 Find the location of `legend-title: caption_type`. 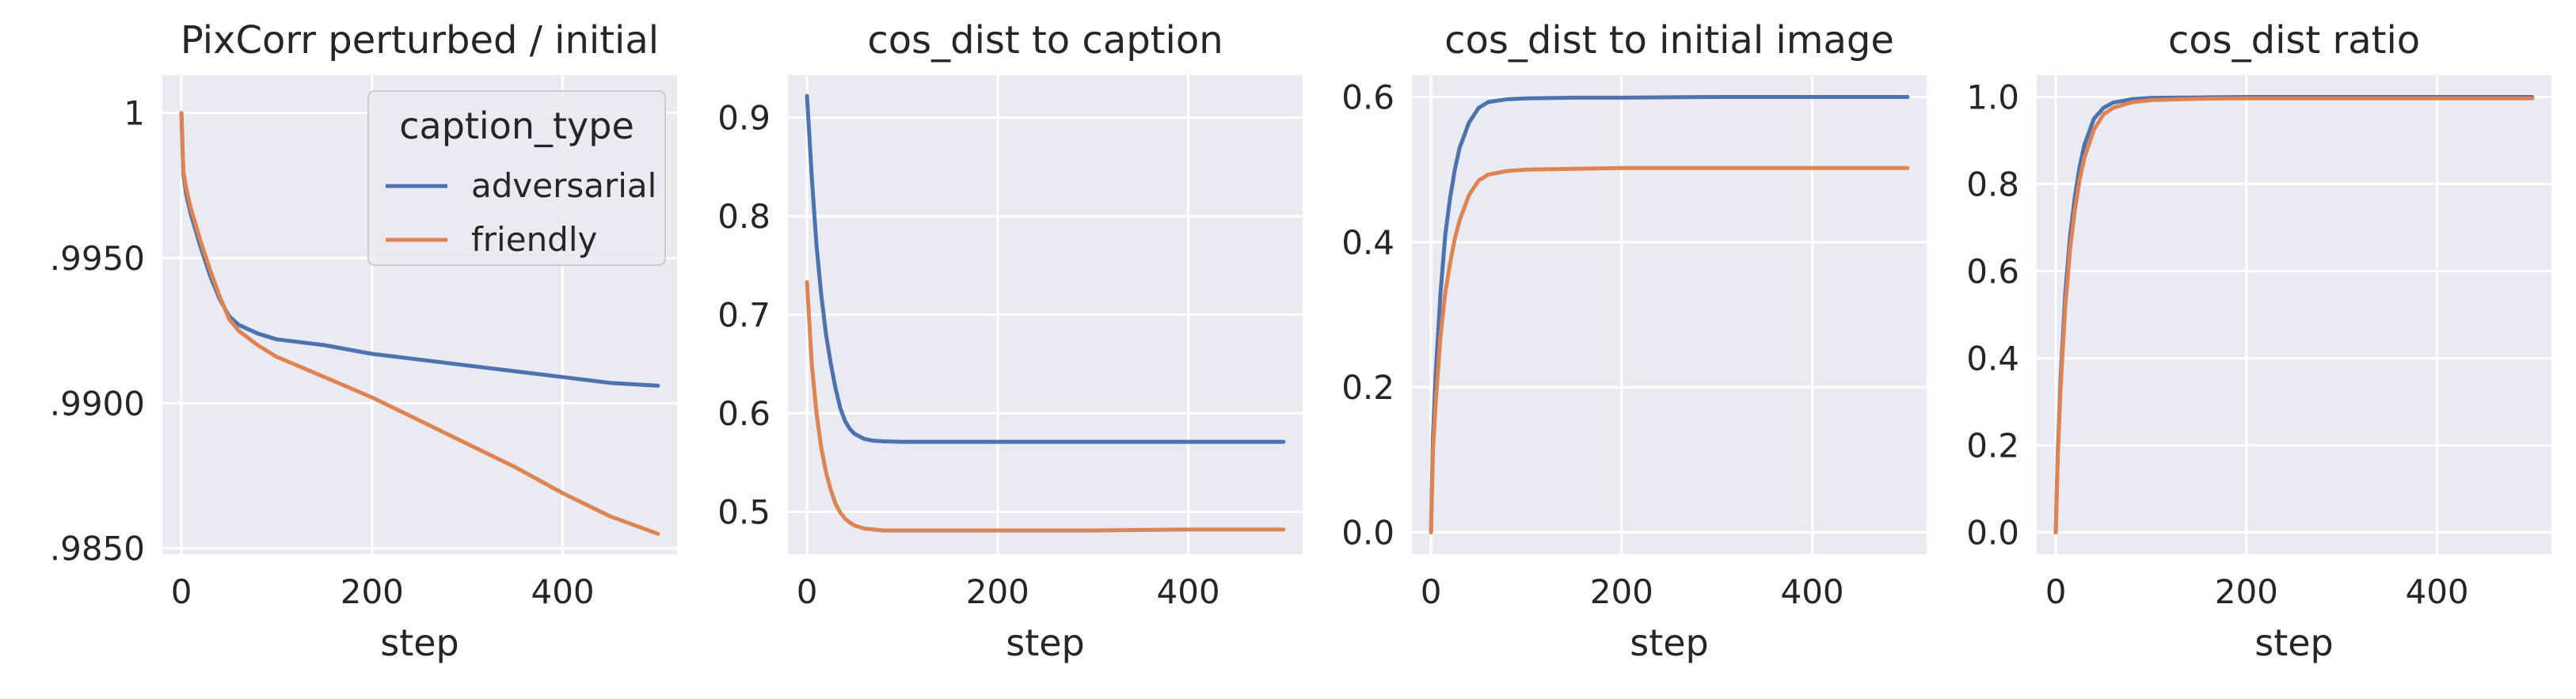

legend-title: caption_type is located at coordinates (516, 125).